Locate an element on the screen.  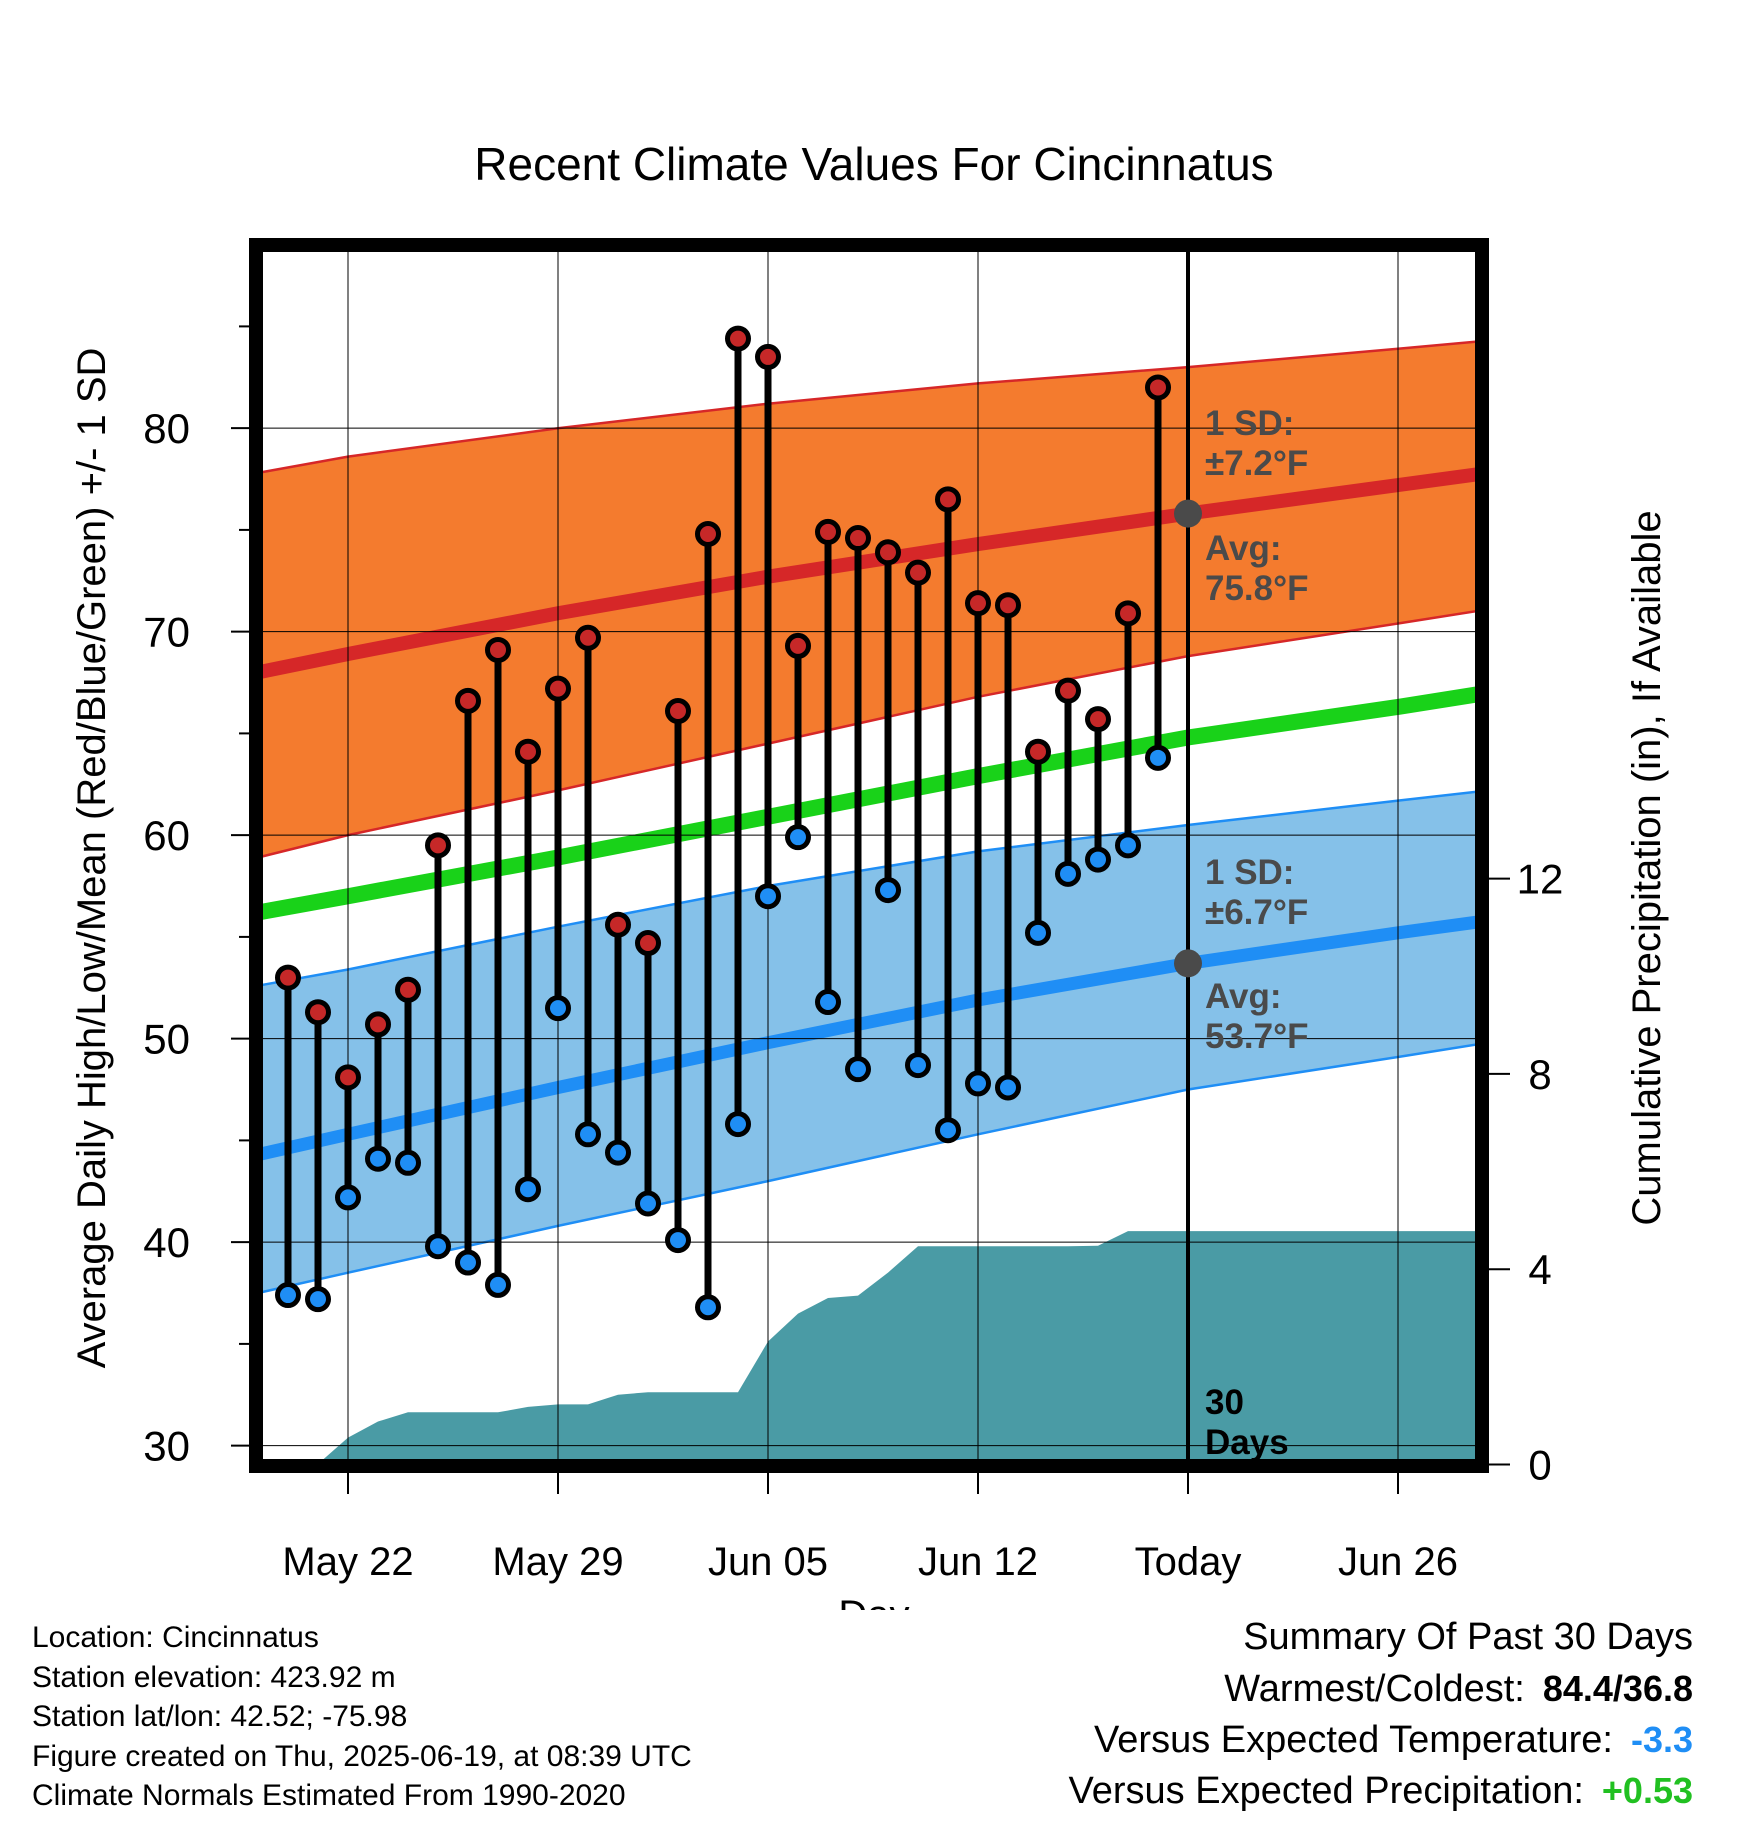
y2-tick-label: 8 is located at coordinates (1539, 1074).